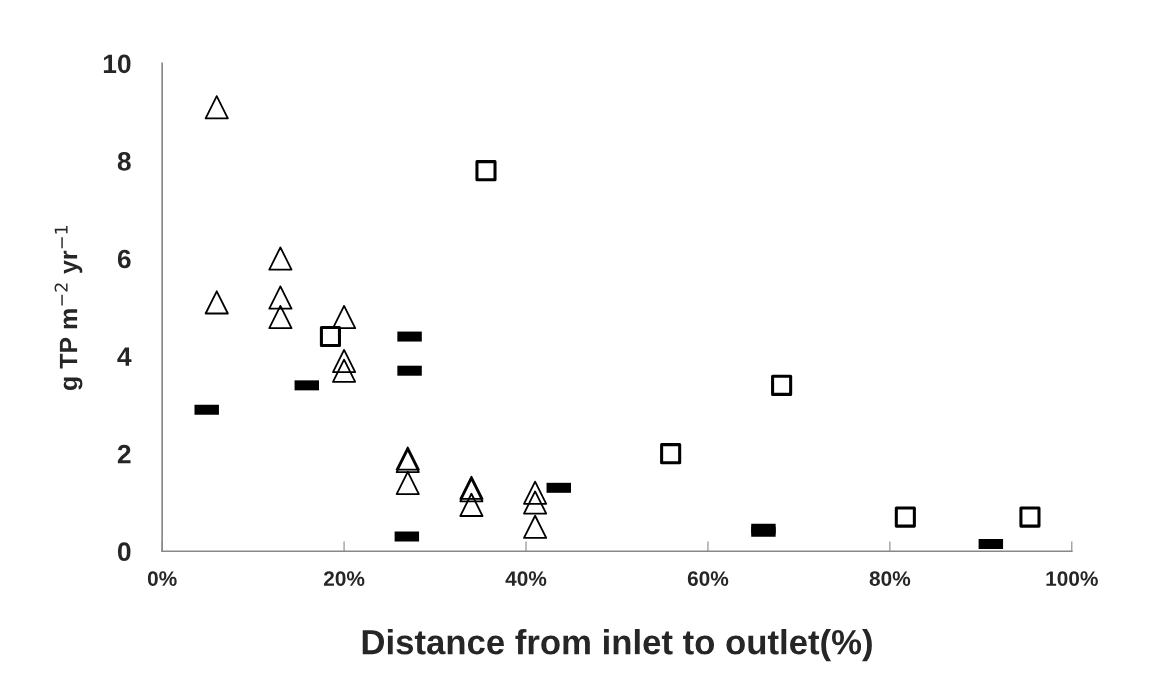 The image size is (1150, 696). I want to click on y-tick-label: 8, so click(124, 161).